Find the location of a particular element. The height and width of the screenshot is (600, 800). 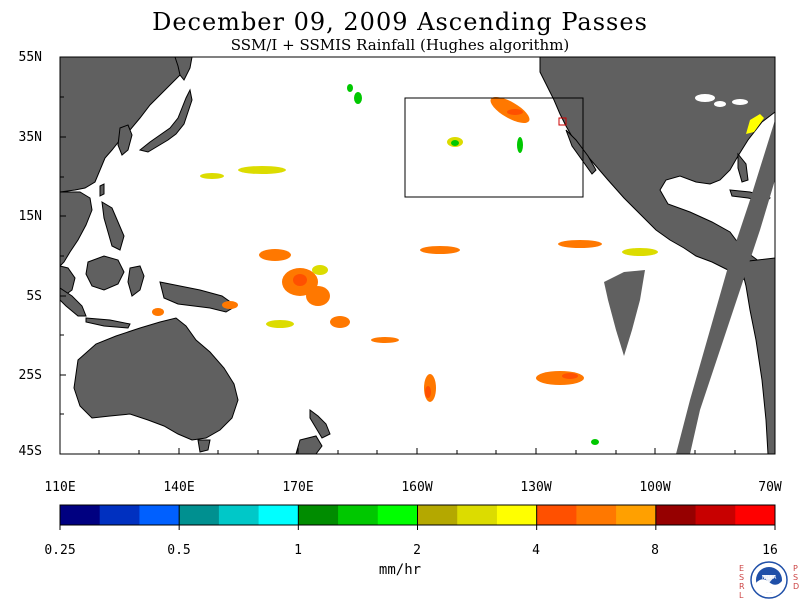

svg-text: NOAA is located at coordinates (769, 578).